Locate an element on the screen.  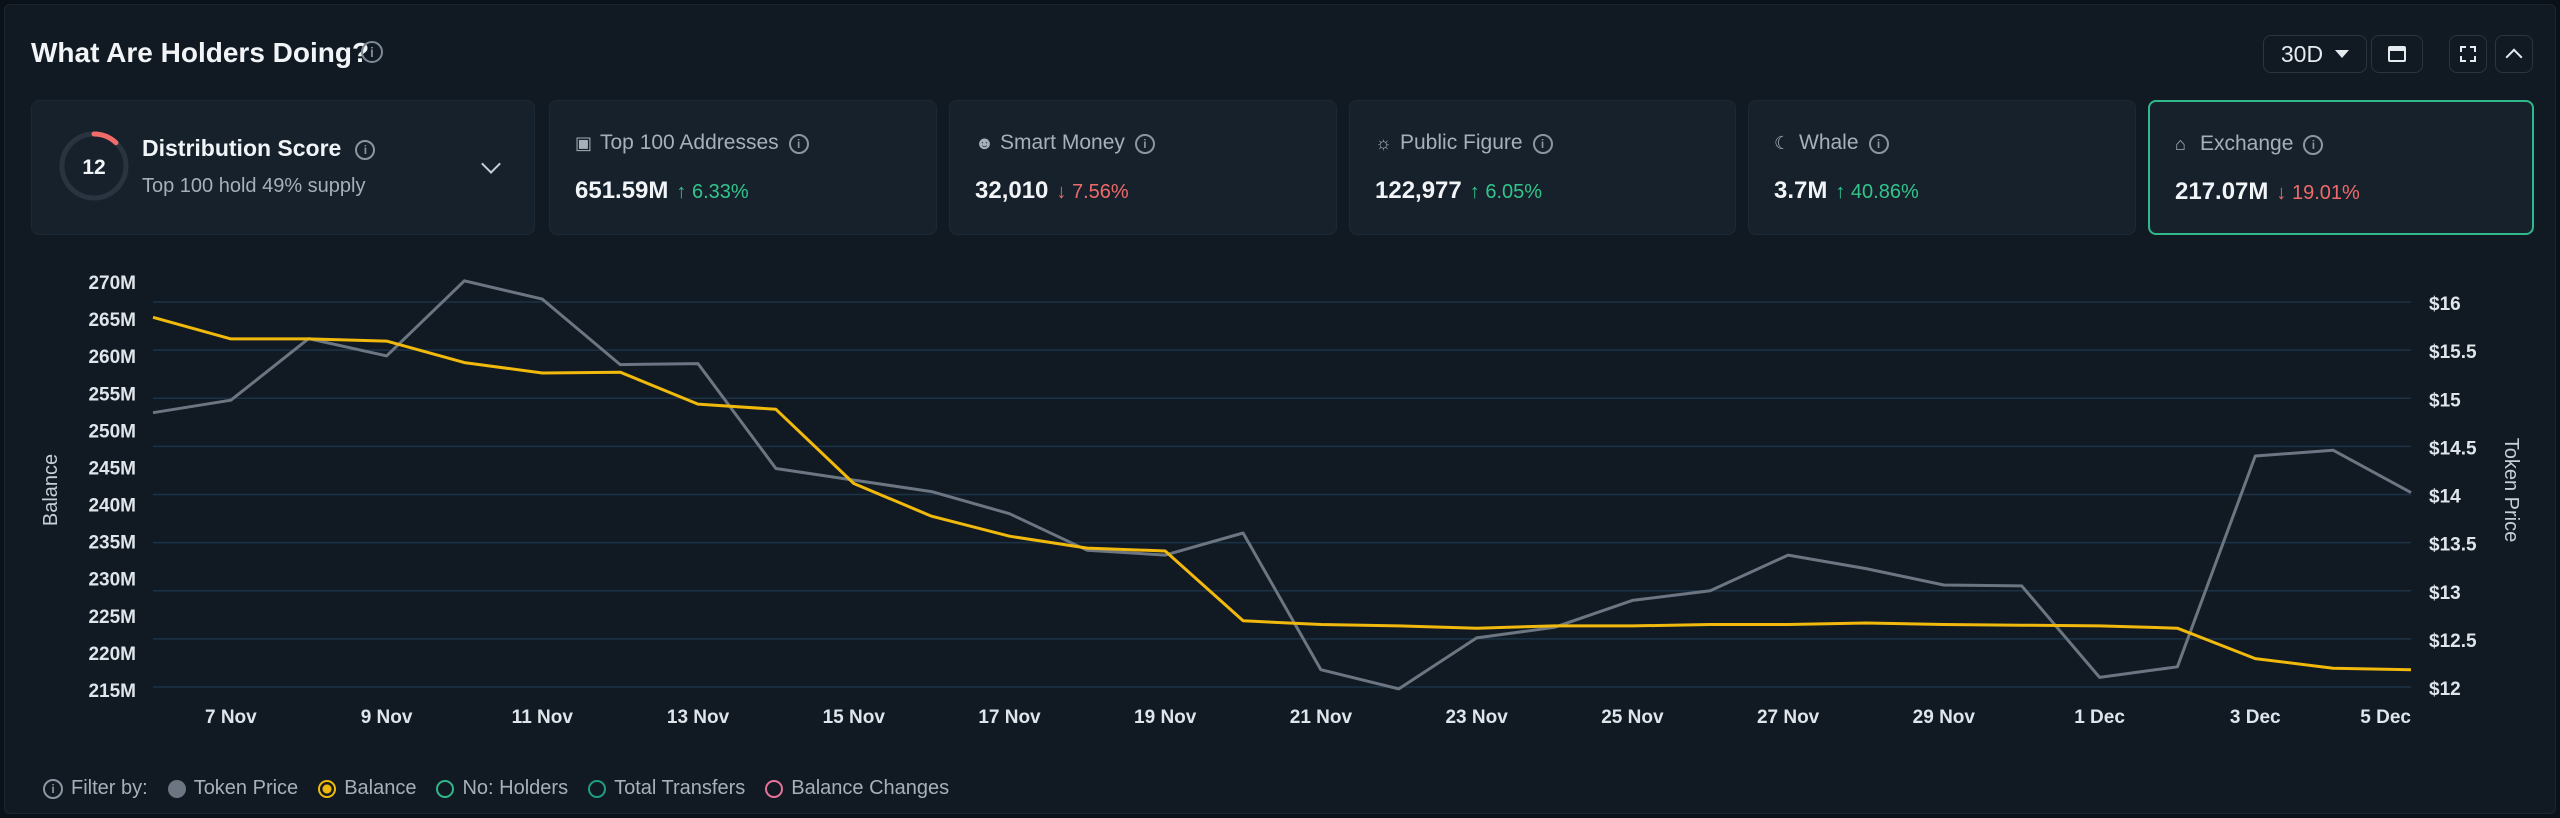
distribution-score: 12 is located at coordinates (93, 167).